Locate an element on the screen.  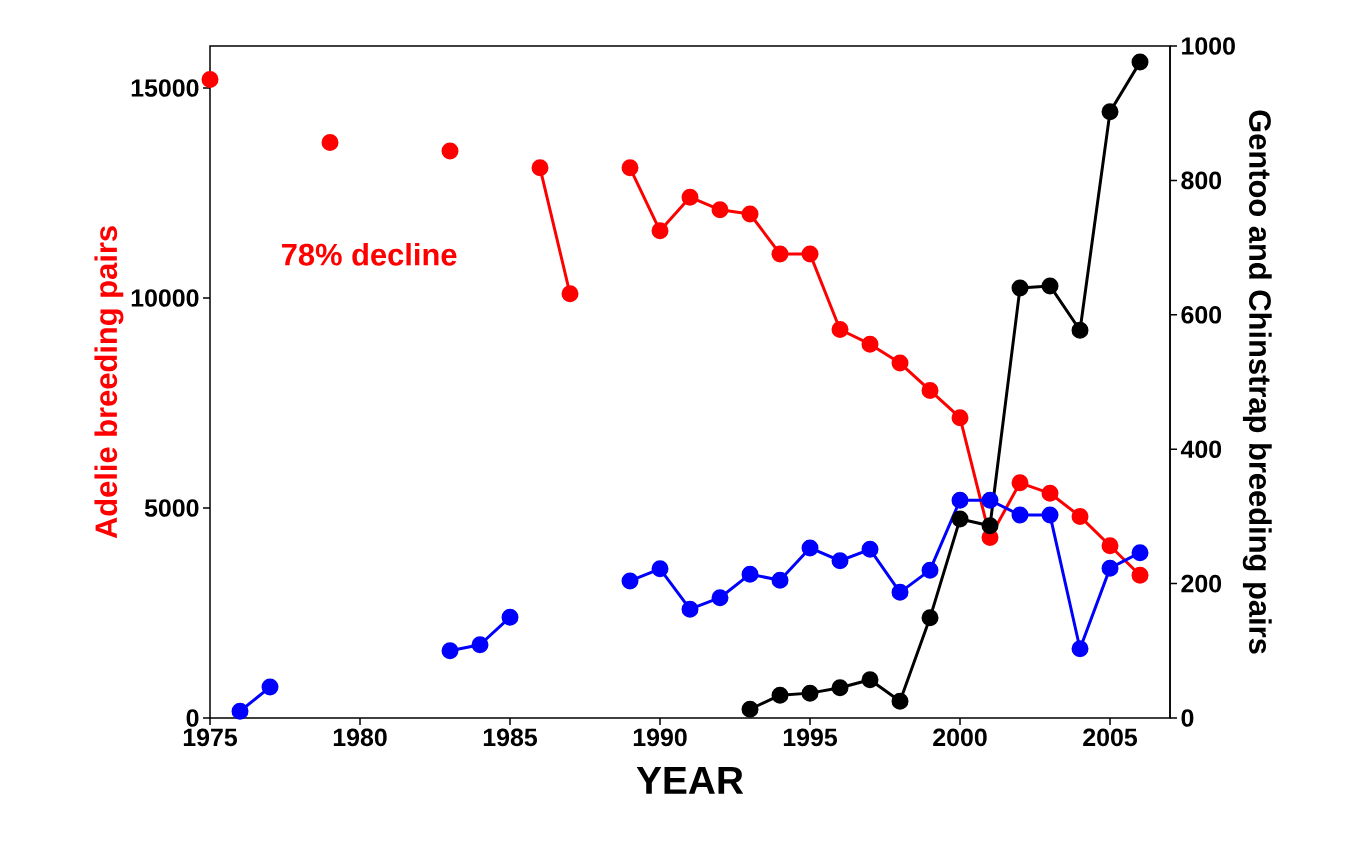
x-tick-label: 2005 is located at coordinates (1110, 737).